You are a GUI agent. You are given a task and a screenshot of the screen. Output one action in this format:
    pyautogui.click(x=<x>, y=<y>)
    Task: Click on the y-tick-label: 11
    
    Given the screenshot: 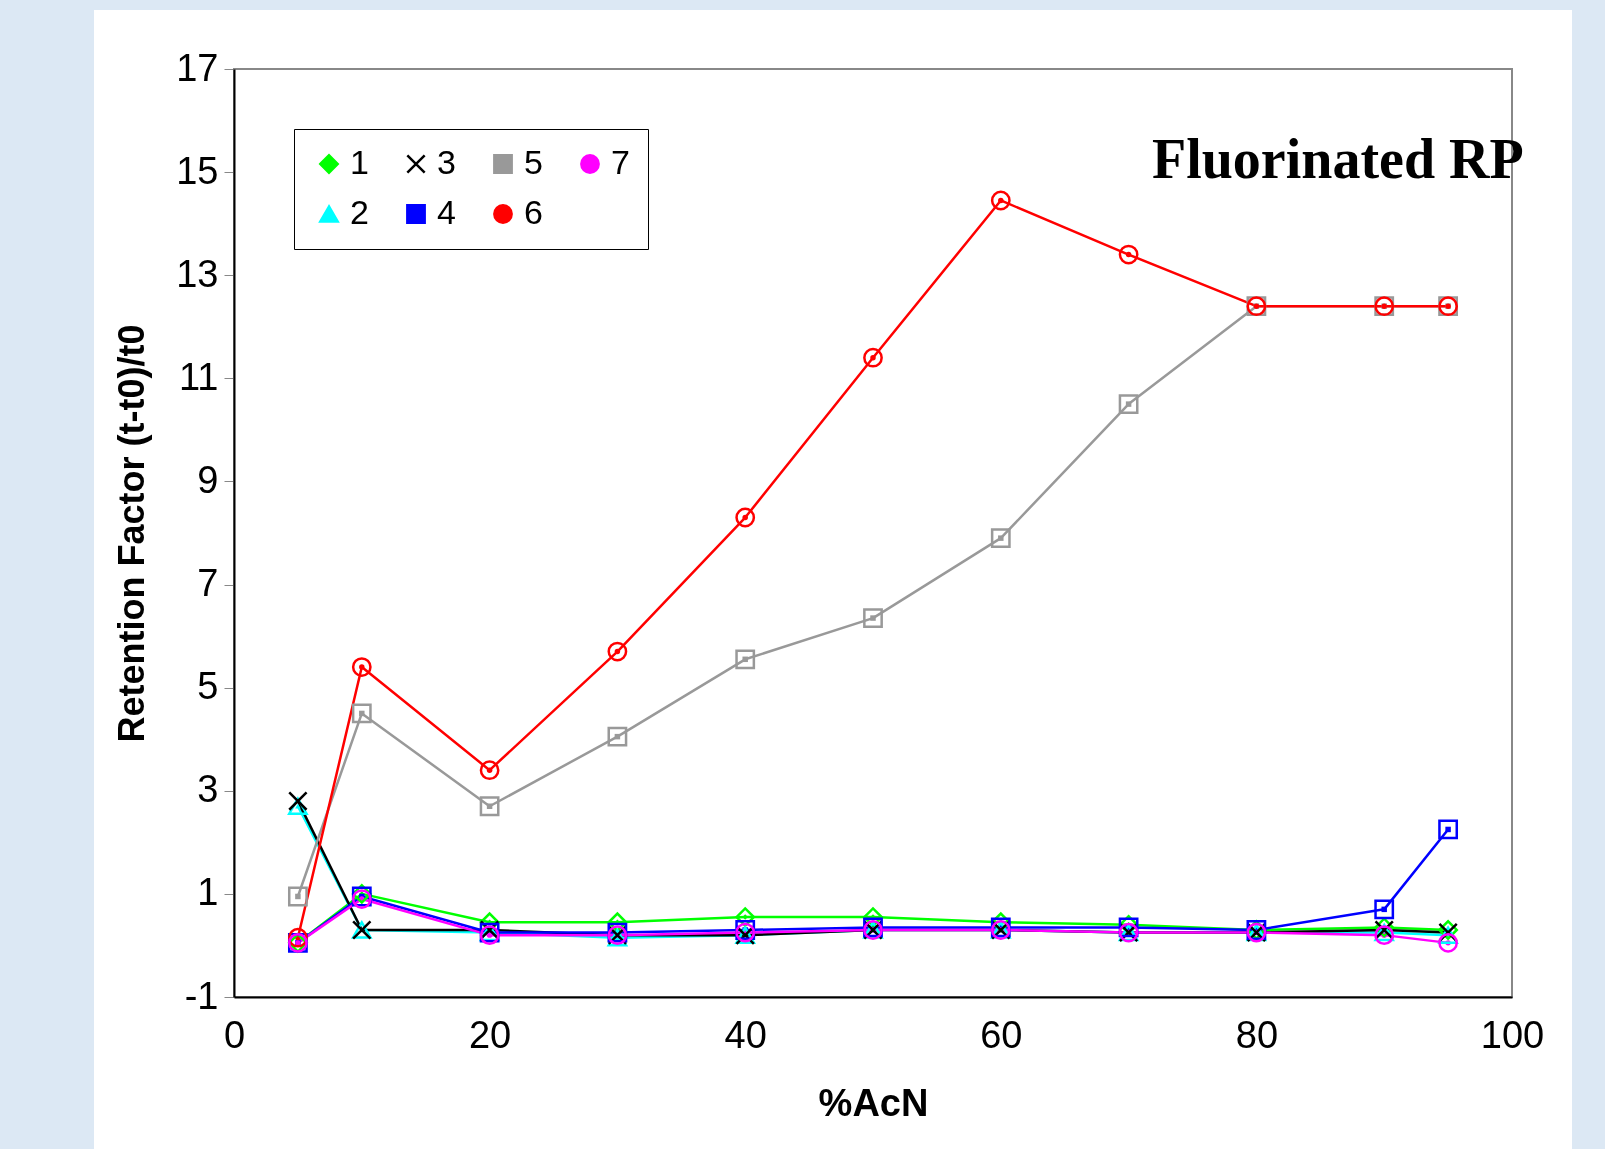 What is the action you would take?
    pyautogui.click(x=199, y=376)
    